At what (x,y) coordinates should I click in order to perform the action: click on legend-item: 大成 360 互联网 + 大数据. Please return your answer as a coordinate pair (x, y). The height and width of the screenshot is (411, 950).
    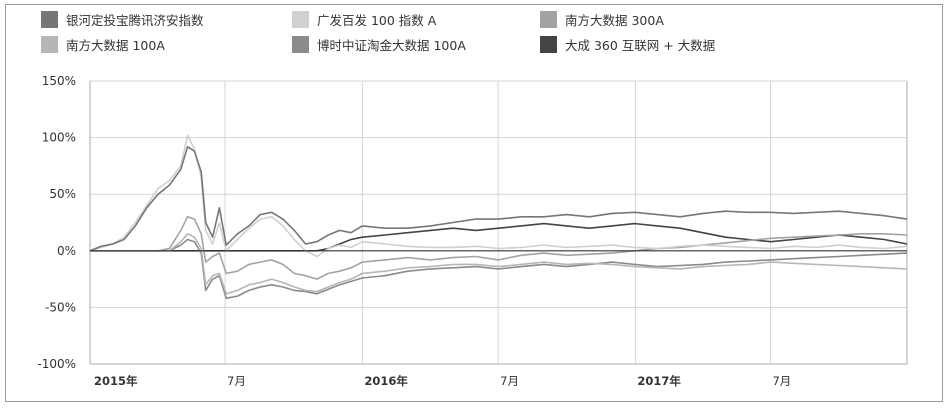
    Looking at the image, I should click on (627, 44).